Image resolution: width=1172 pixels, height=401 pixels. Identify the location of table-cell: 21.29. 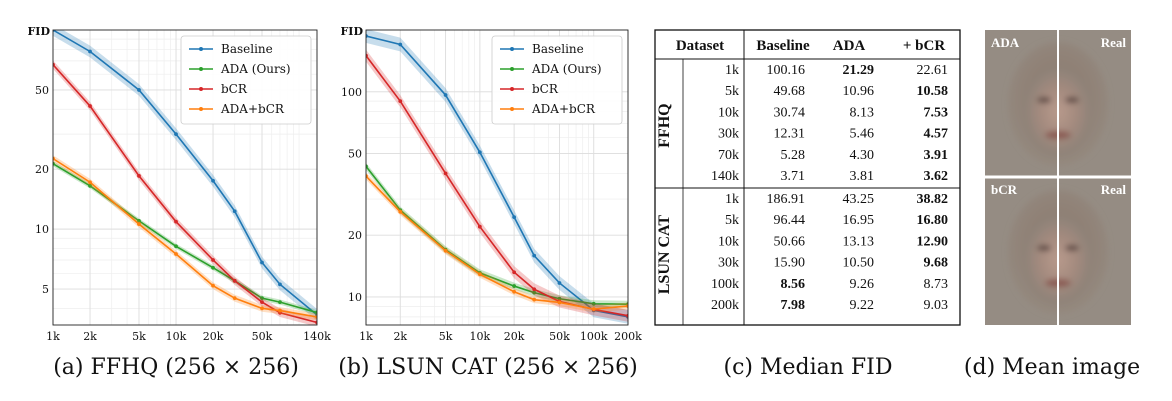
(859, 70).